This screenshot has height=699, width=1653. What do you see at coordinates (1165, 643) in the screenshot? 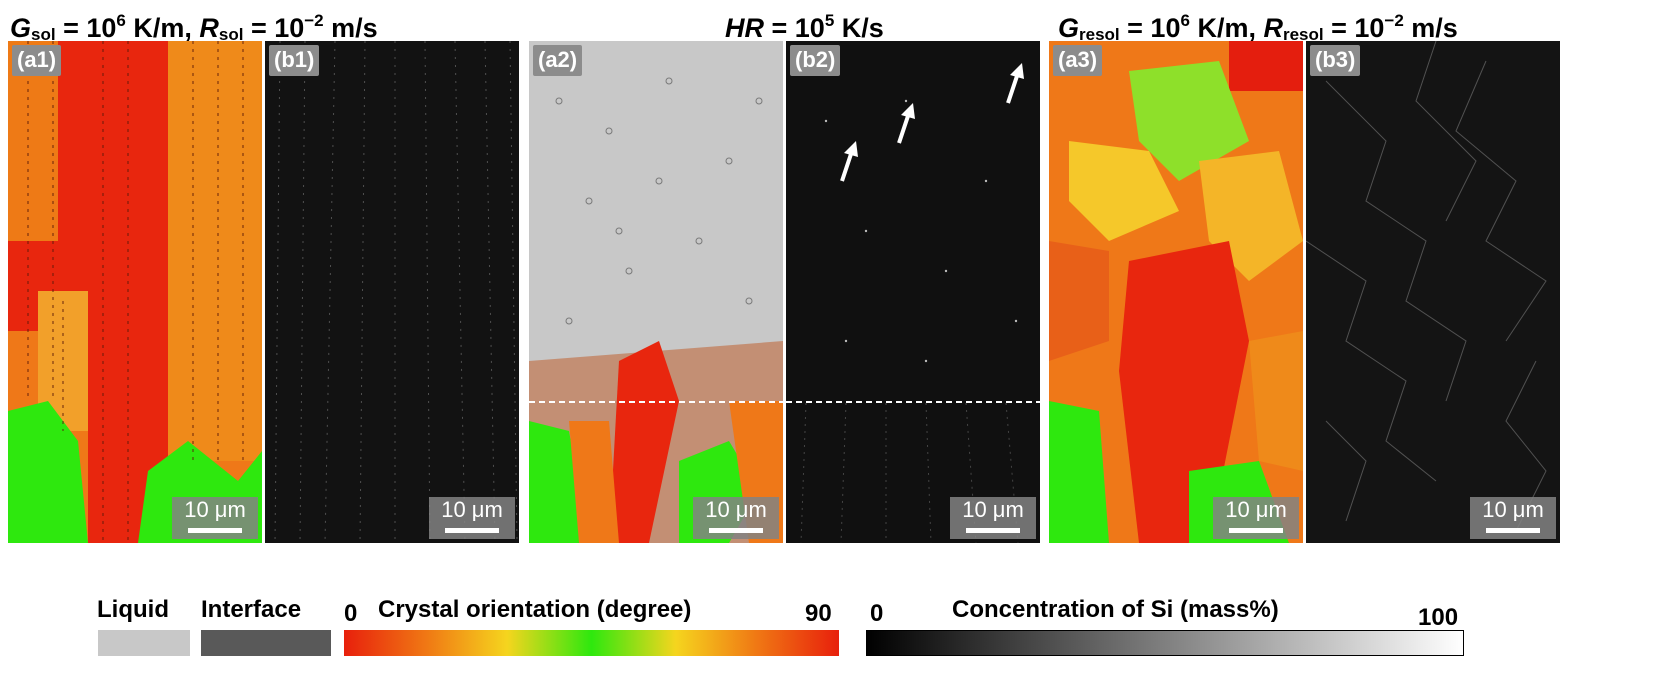
I see `legend-concentration-colorbar` at bounding box center [1165, 643].